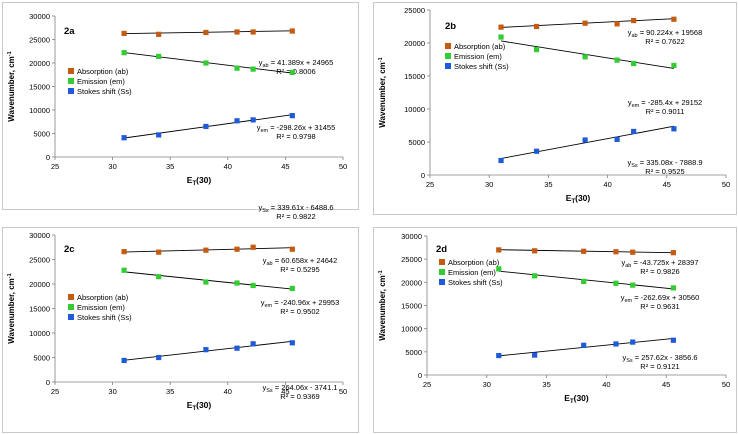  I want to click on r-squared-em: R² = 0.9798, so click(295, 136).